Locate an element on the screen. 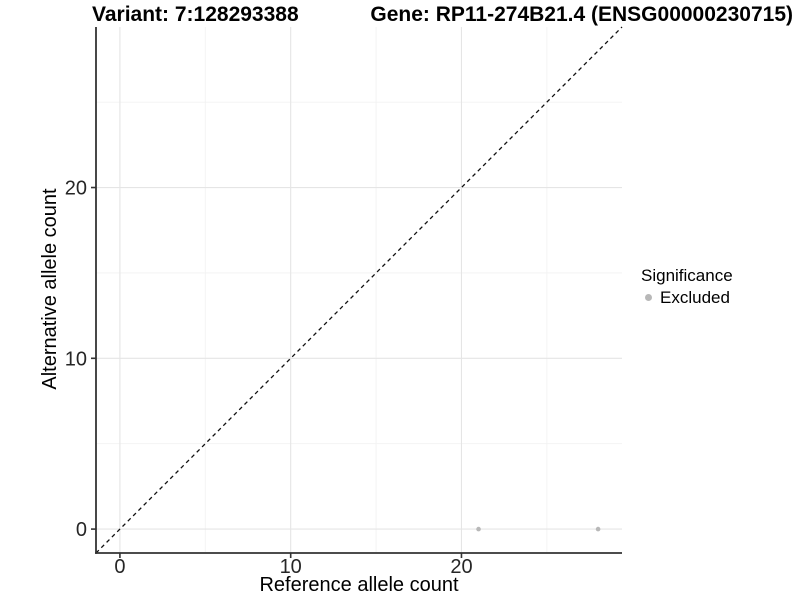 This screenshot has height=600, width=800. legend-item-excluded: Excluded is located at coordinates (687, 297).